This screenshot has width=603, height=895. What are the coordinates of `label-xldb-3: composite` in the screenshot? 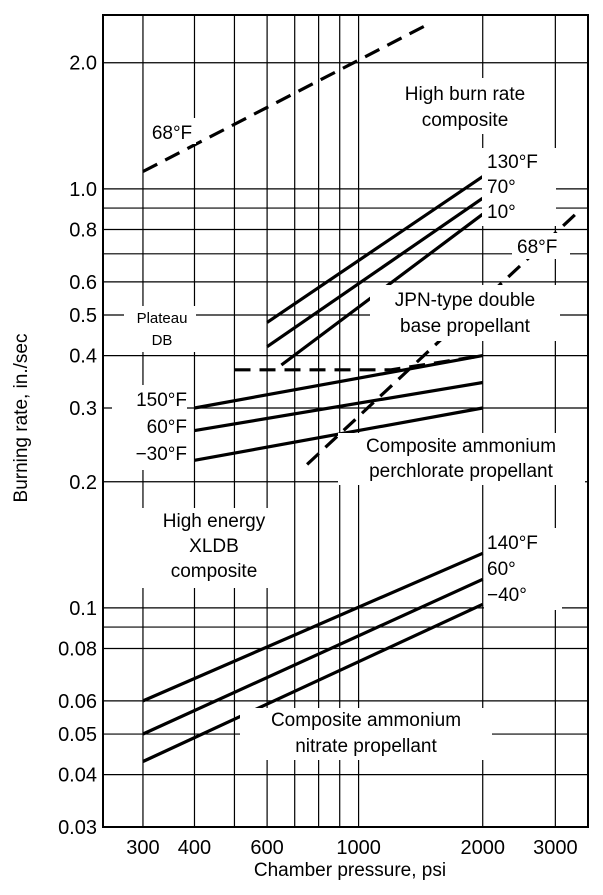 It's located at (214, 571).